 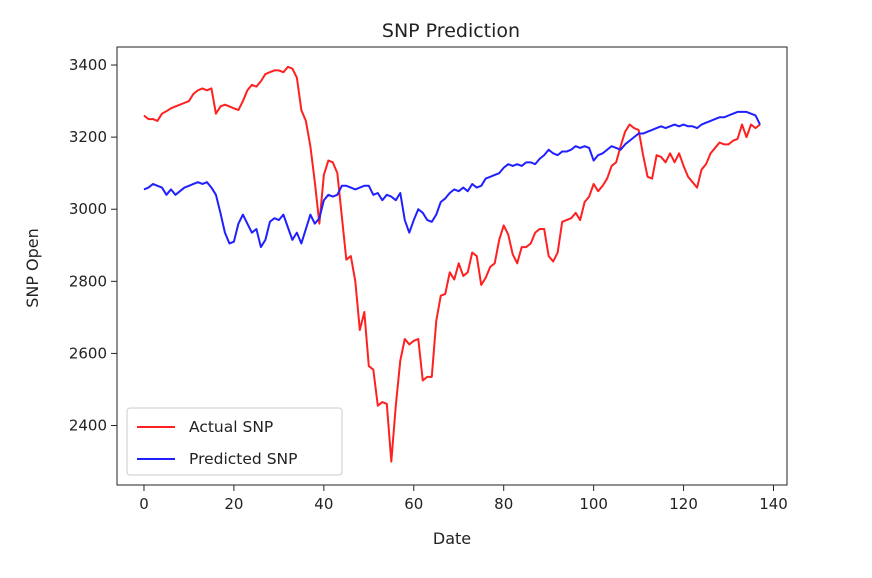 What do you see at coordinates (503, 504) in the screenshot?
I see `x-tick-label: 80` at bounding box center [503, 504].